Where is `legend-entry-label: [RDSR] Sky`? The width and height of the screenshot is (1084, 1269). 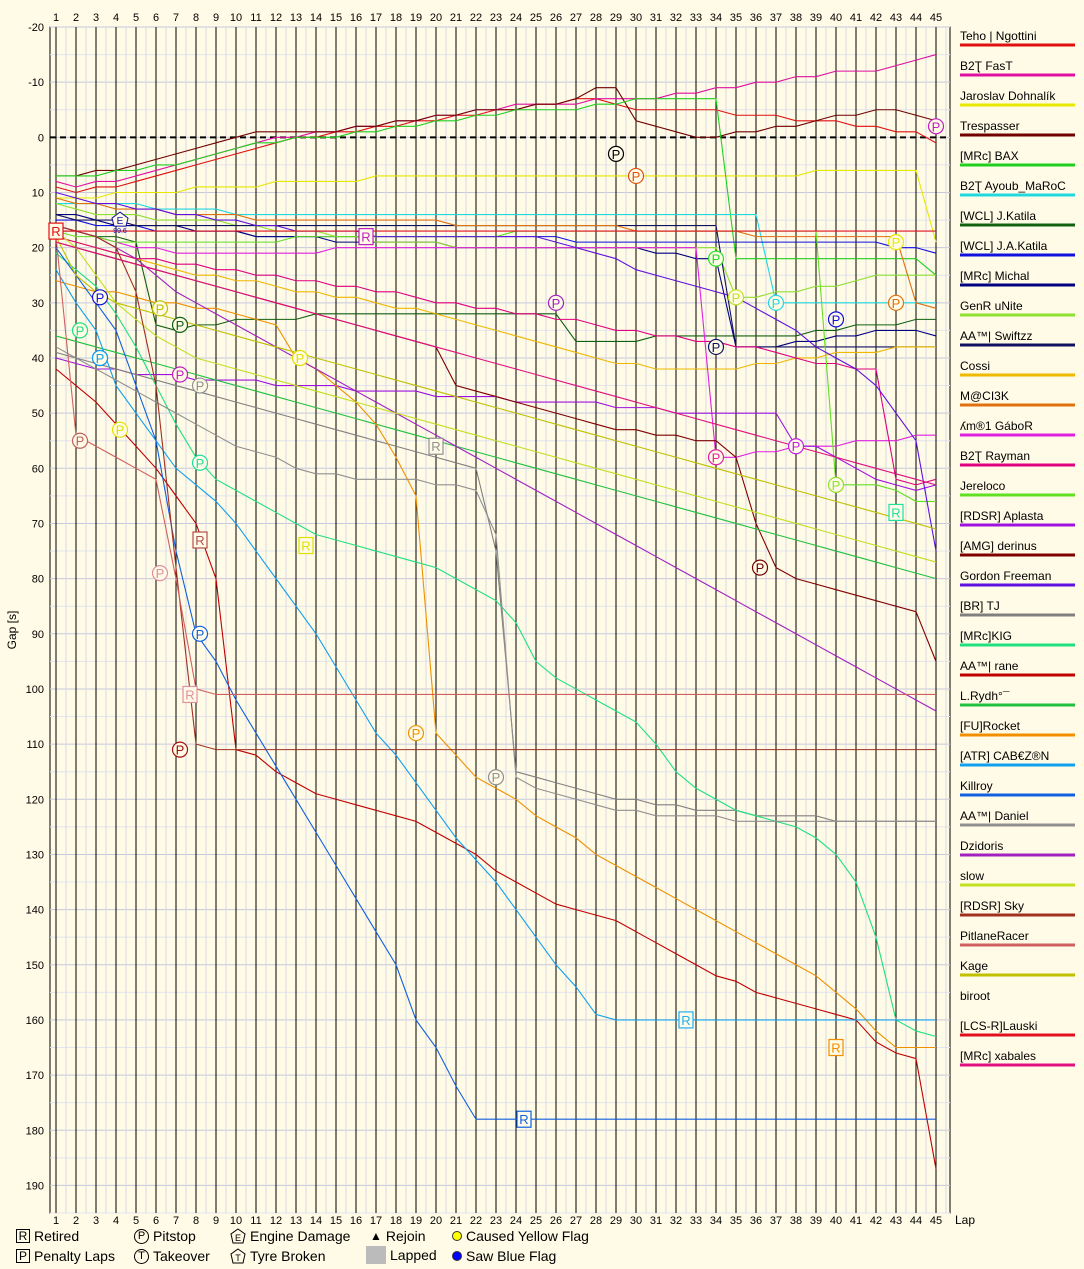
legend-entry-label: [RDSR] Sky is located at coordinates (992, 906).